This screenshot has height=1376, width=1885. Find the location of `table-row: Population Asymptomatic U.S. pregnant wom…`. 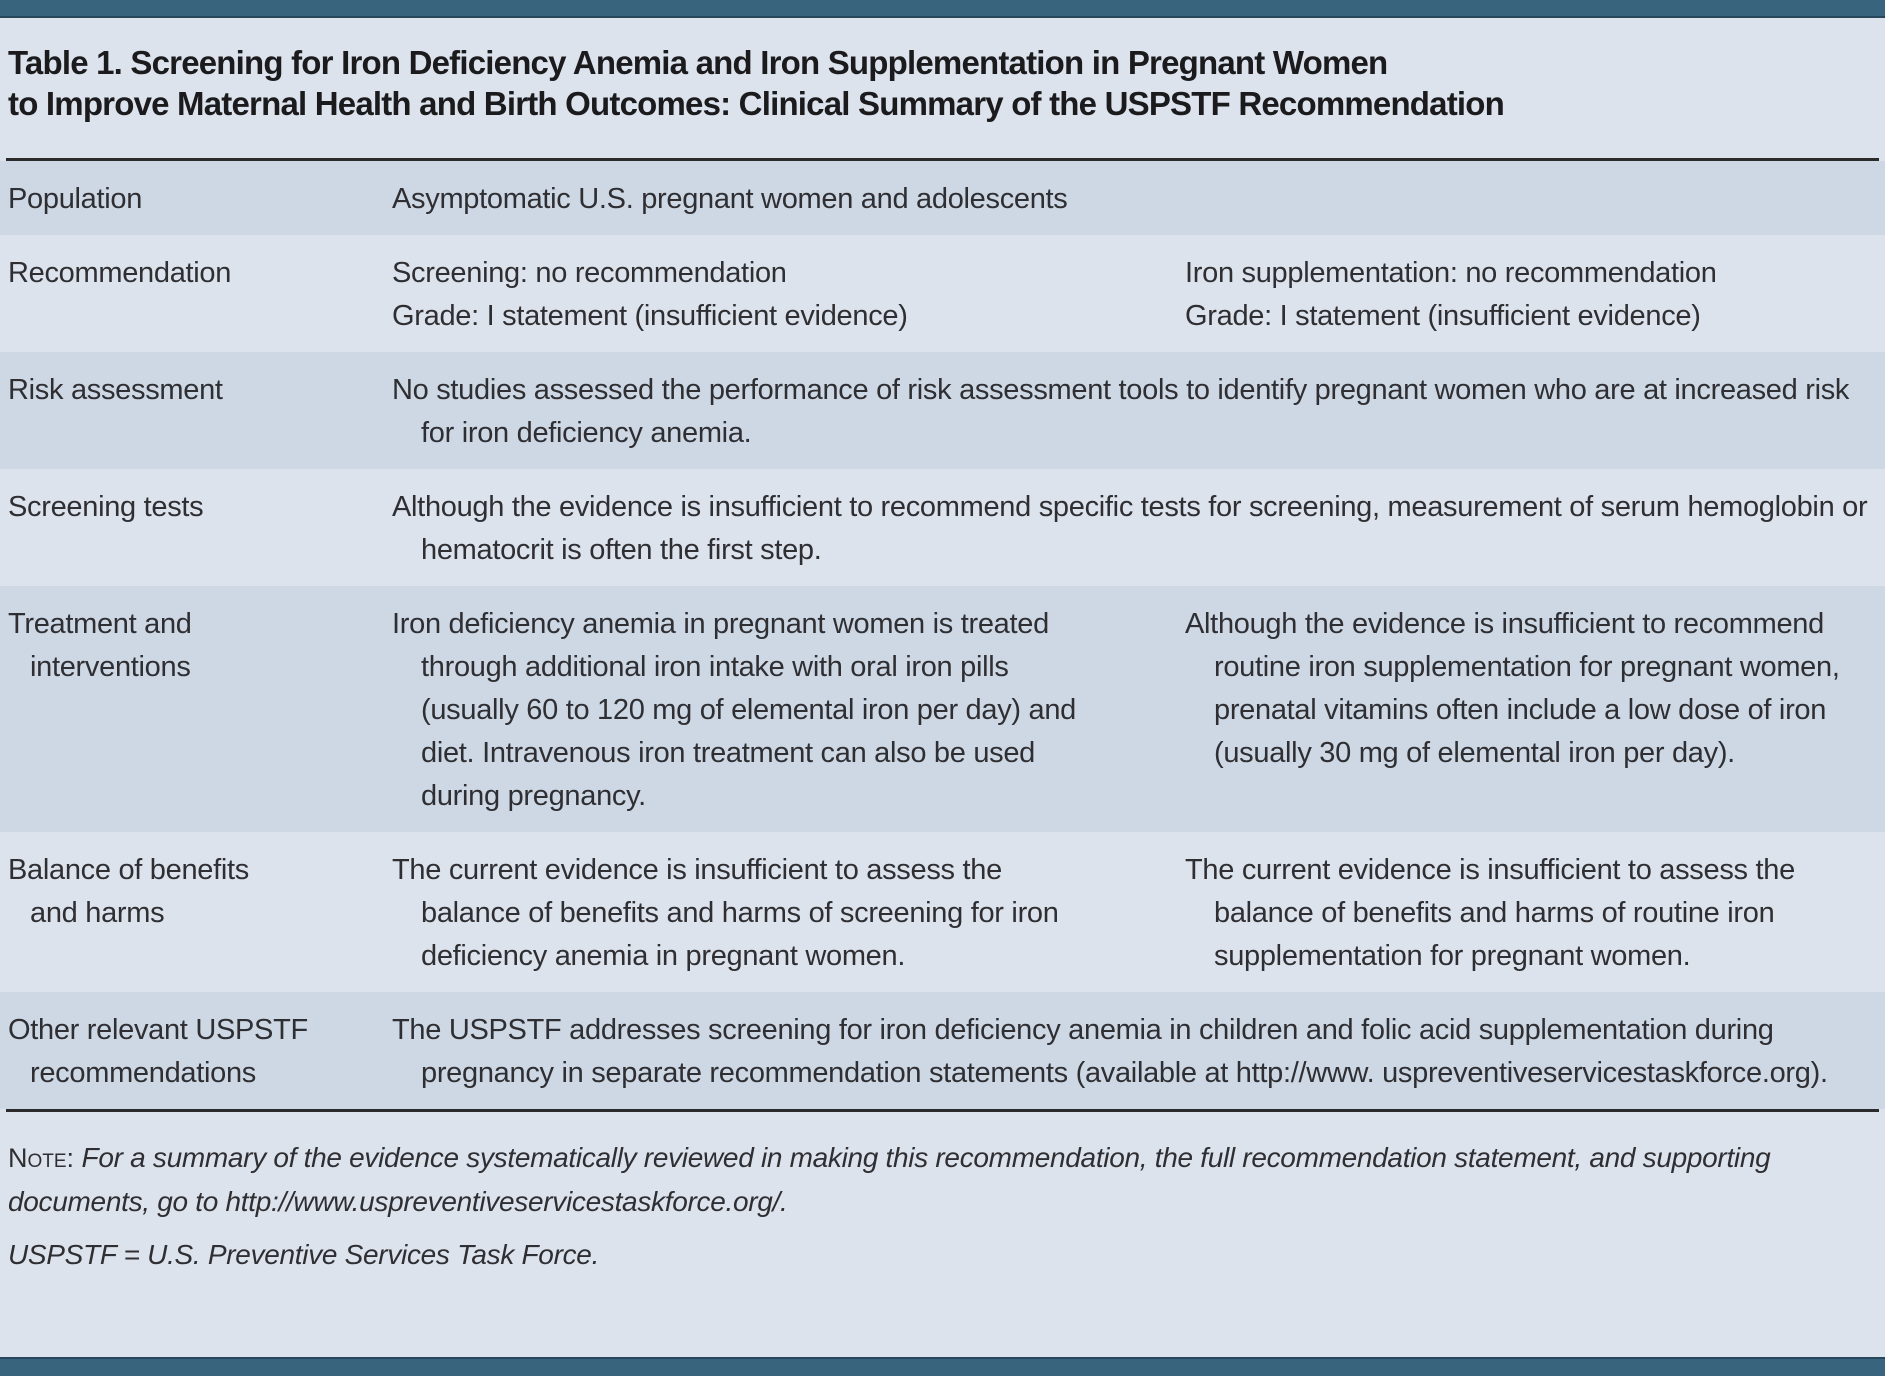

table-row: Population Asymptomatic U.S. pregnant wom… is located at coordinates (942, 198).